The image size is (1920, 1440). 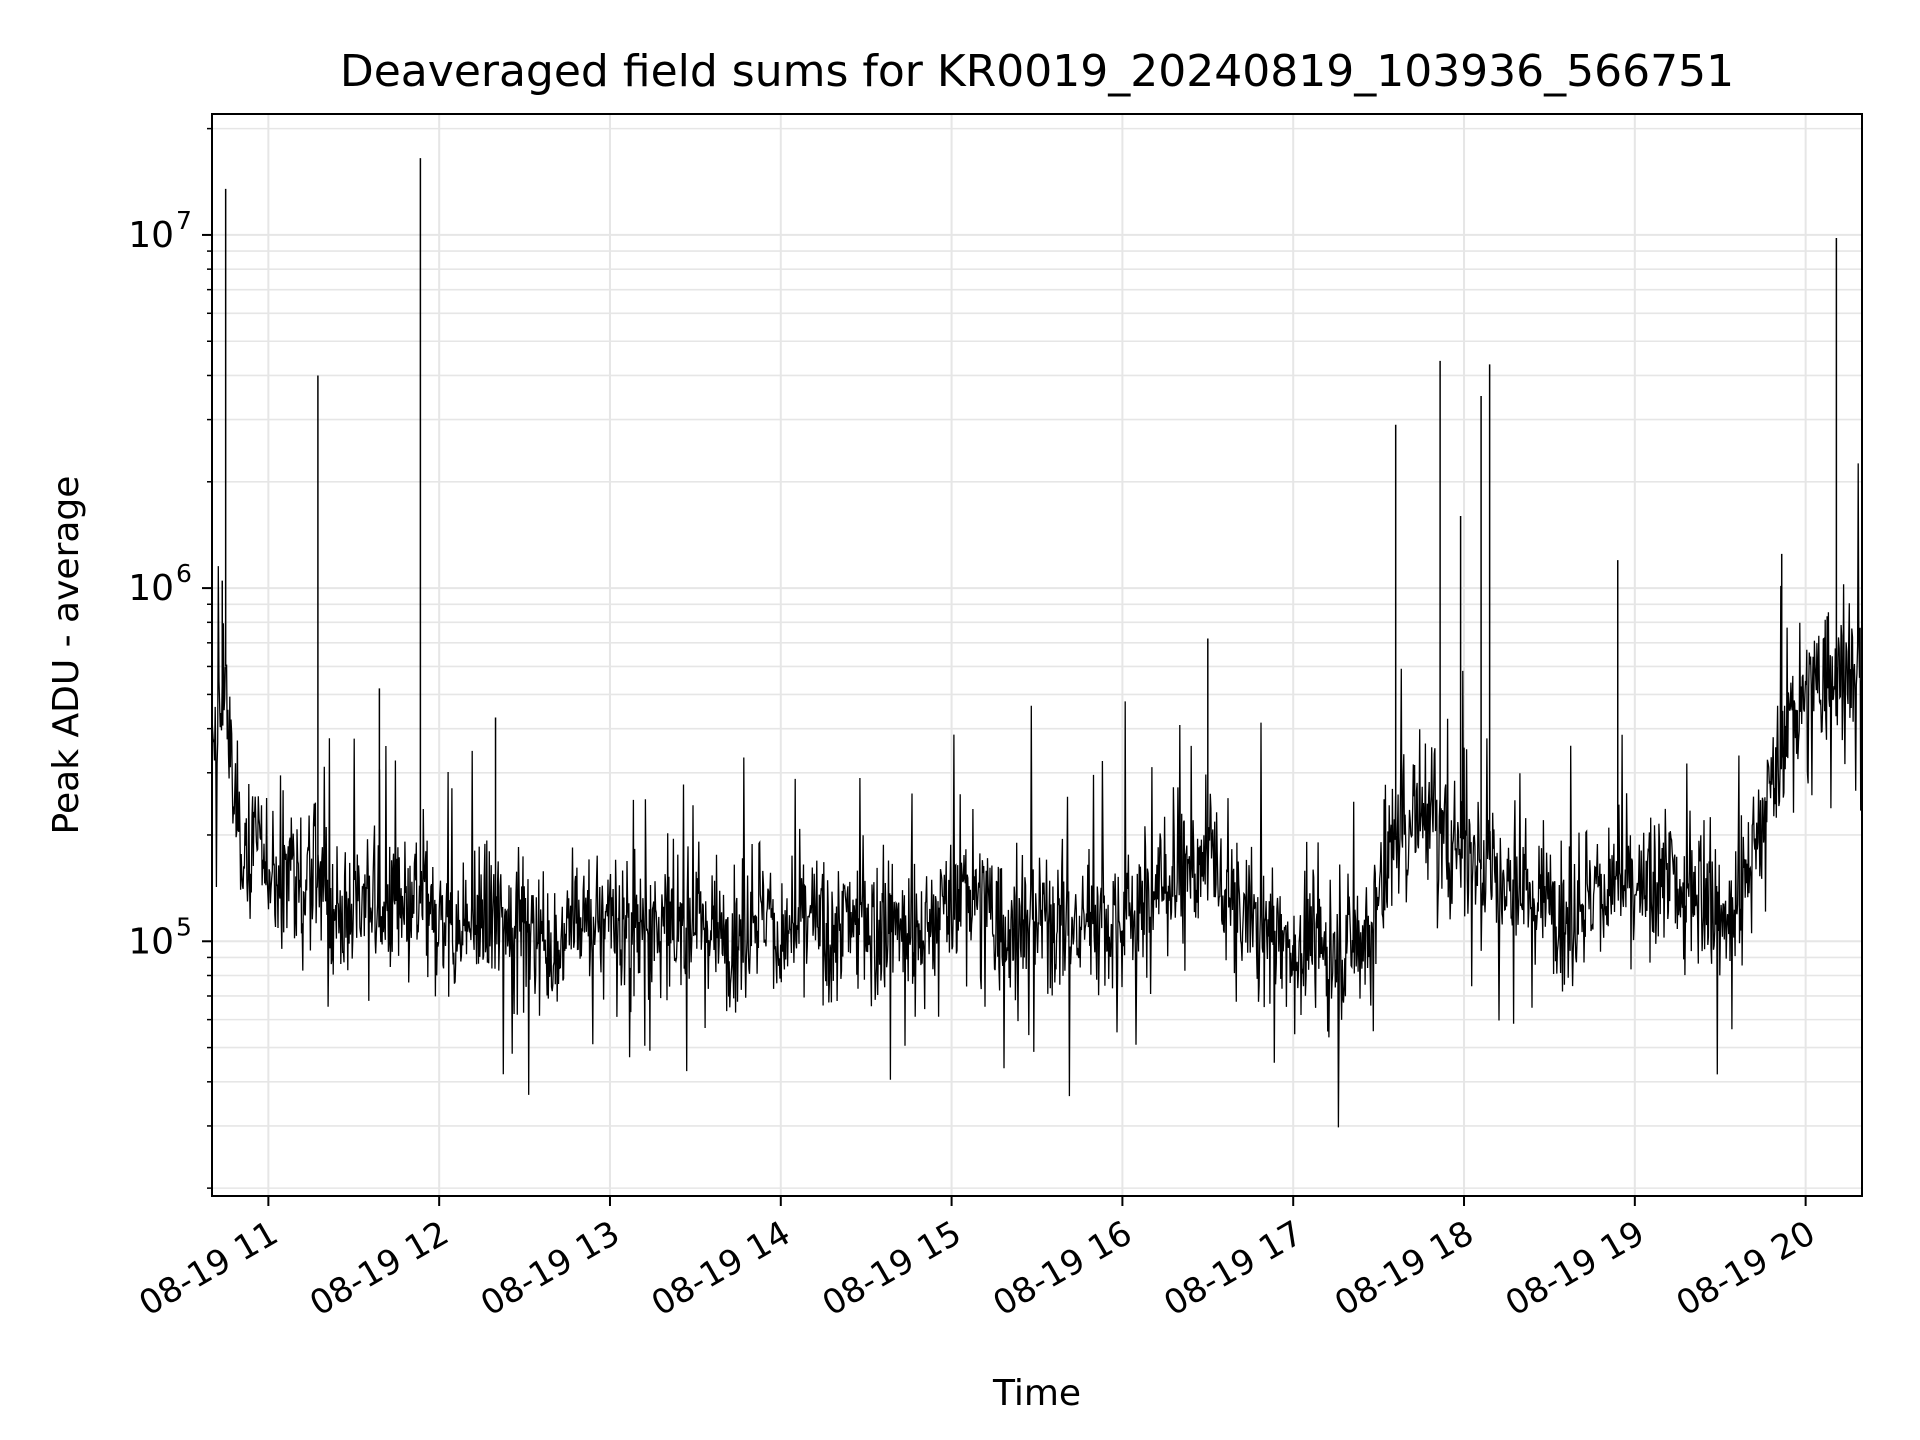 I want to click on y-tick-exponent: 7, so click(x=184, y=220).